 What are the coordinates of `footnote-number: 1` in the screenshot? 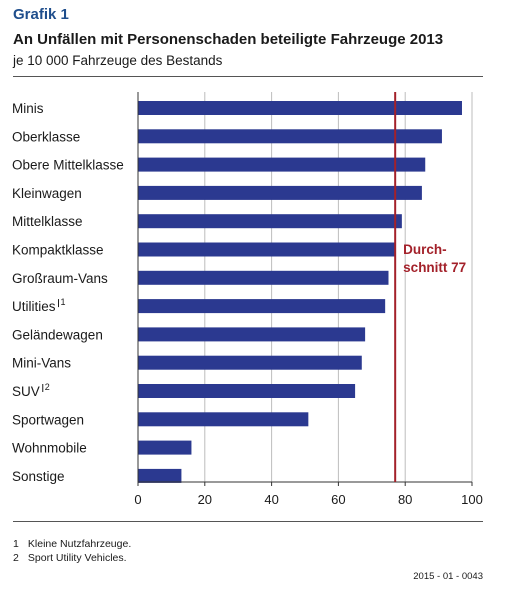 It's located at (16, 544).